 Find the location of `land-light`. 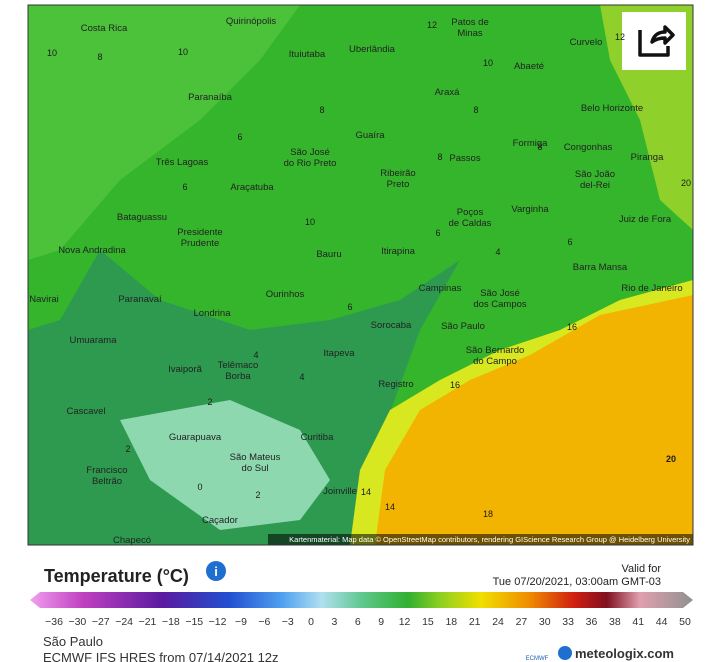

land-light is located at coordinates (164, 132).